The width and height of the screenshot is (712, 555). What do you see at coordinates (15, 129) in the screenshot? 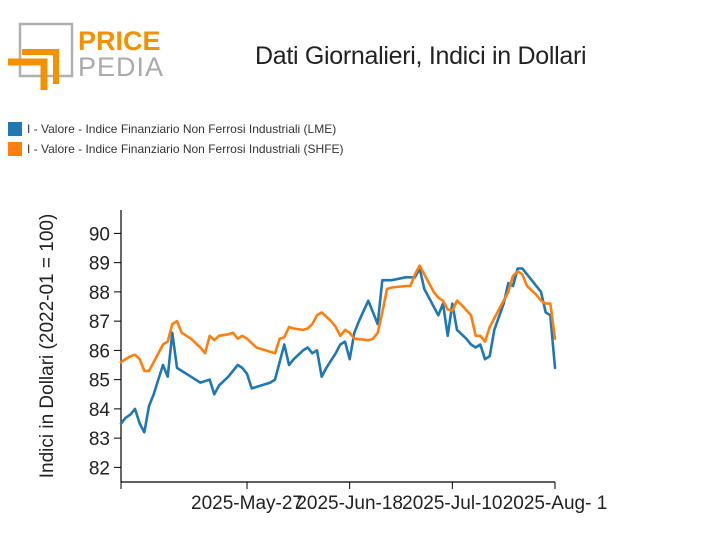
I see `legend-swatch-lme` at bounding box center [15, 129].